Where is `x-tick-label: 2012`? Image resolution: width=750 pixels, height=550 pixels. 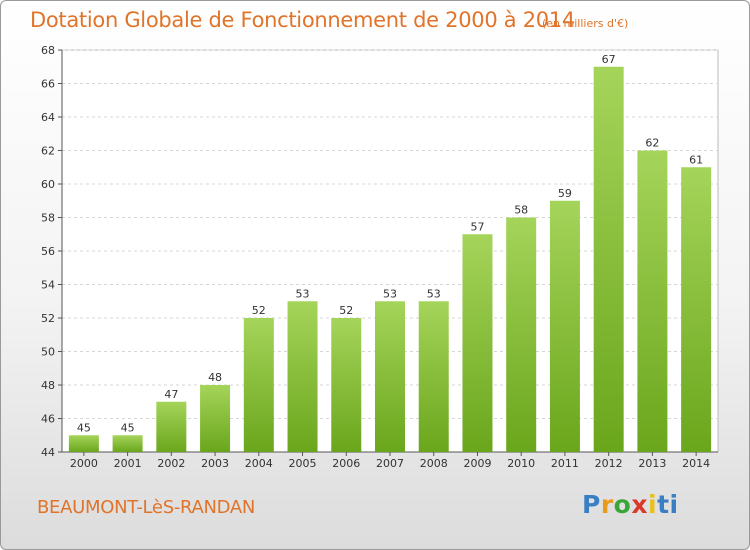
x-tick-label: 2012 is located at coordinates (609, 463).